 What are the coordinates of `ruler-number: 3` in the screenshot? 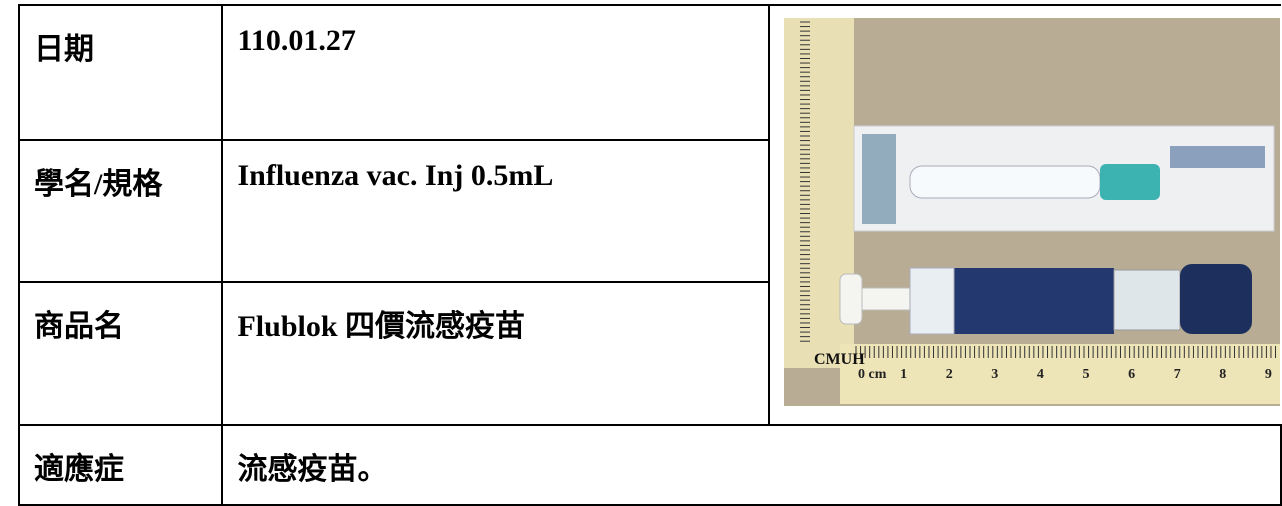 It's located at (994, 374).